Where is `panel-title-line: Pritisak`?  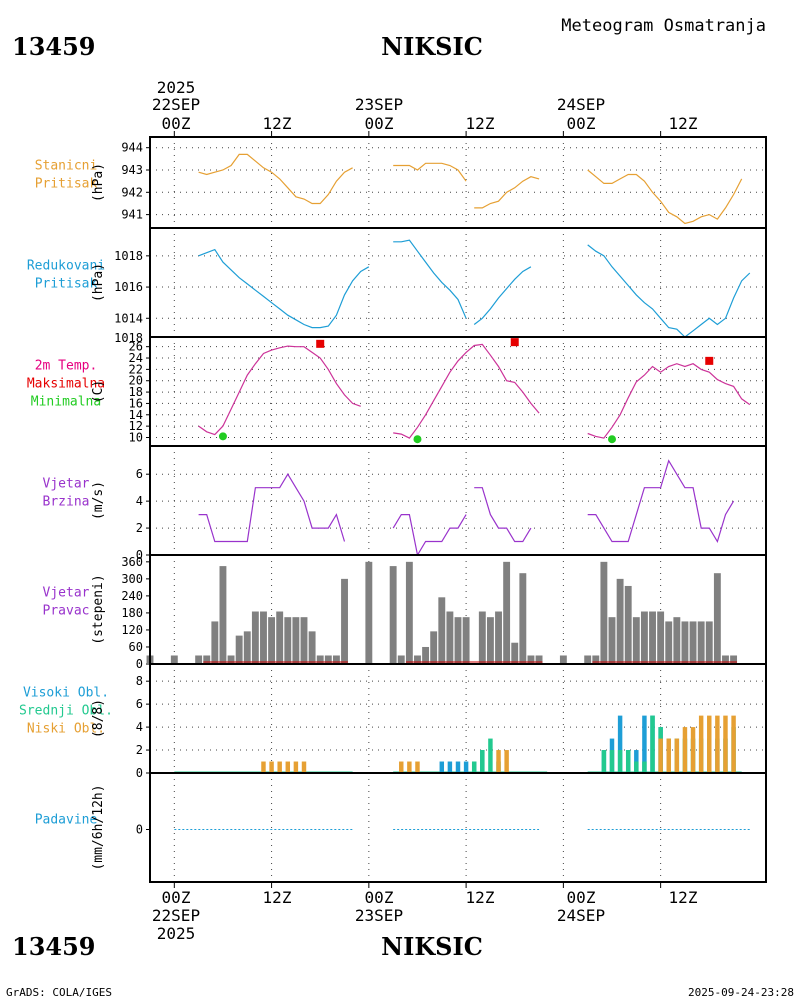
panel-title-line: Pritisak is located at coordinates (66, 284).